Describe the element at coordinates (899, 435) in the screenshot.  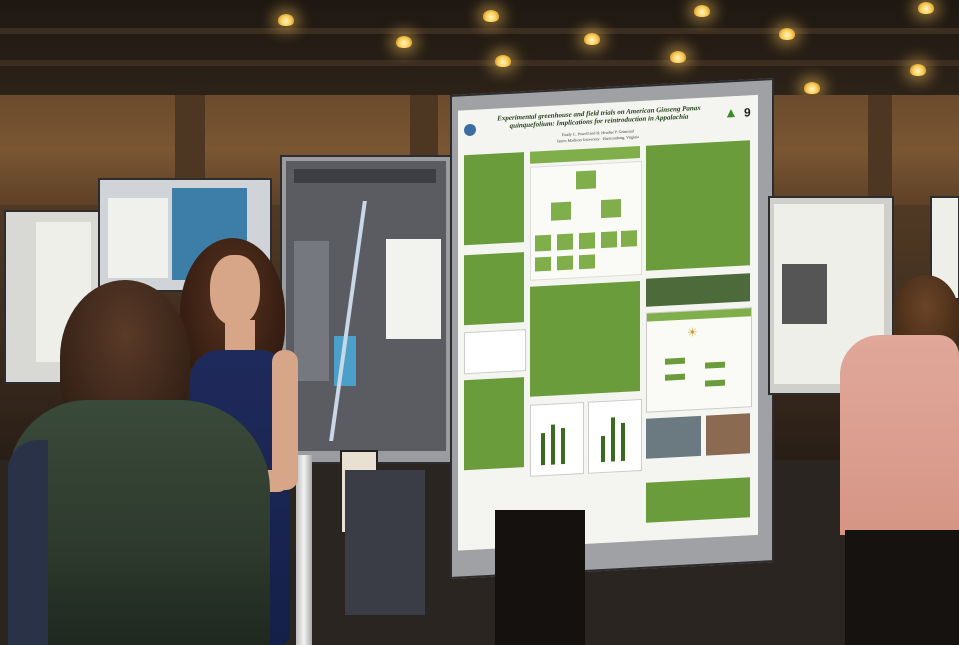
I see `right-visitor-blouse` at that location.